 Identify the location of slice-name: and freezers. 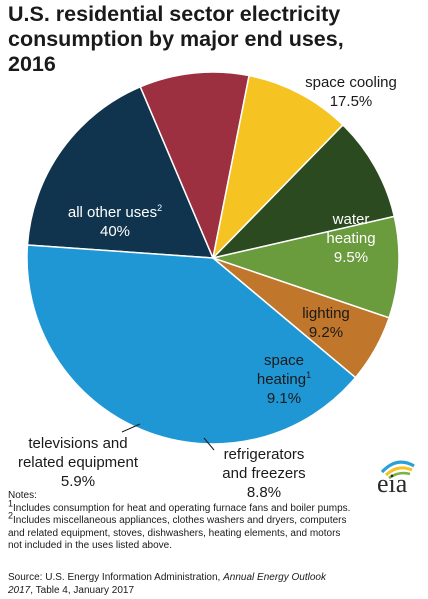
(264, 473).